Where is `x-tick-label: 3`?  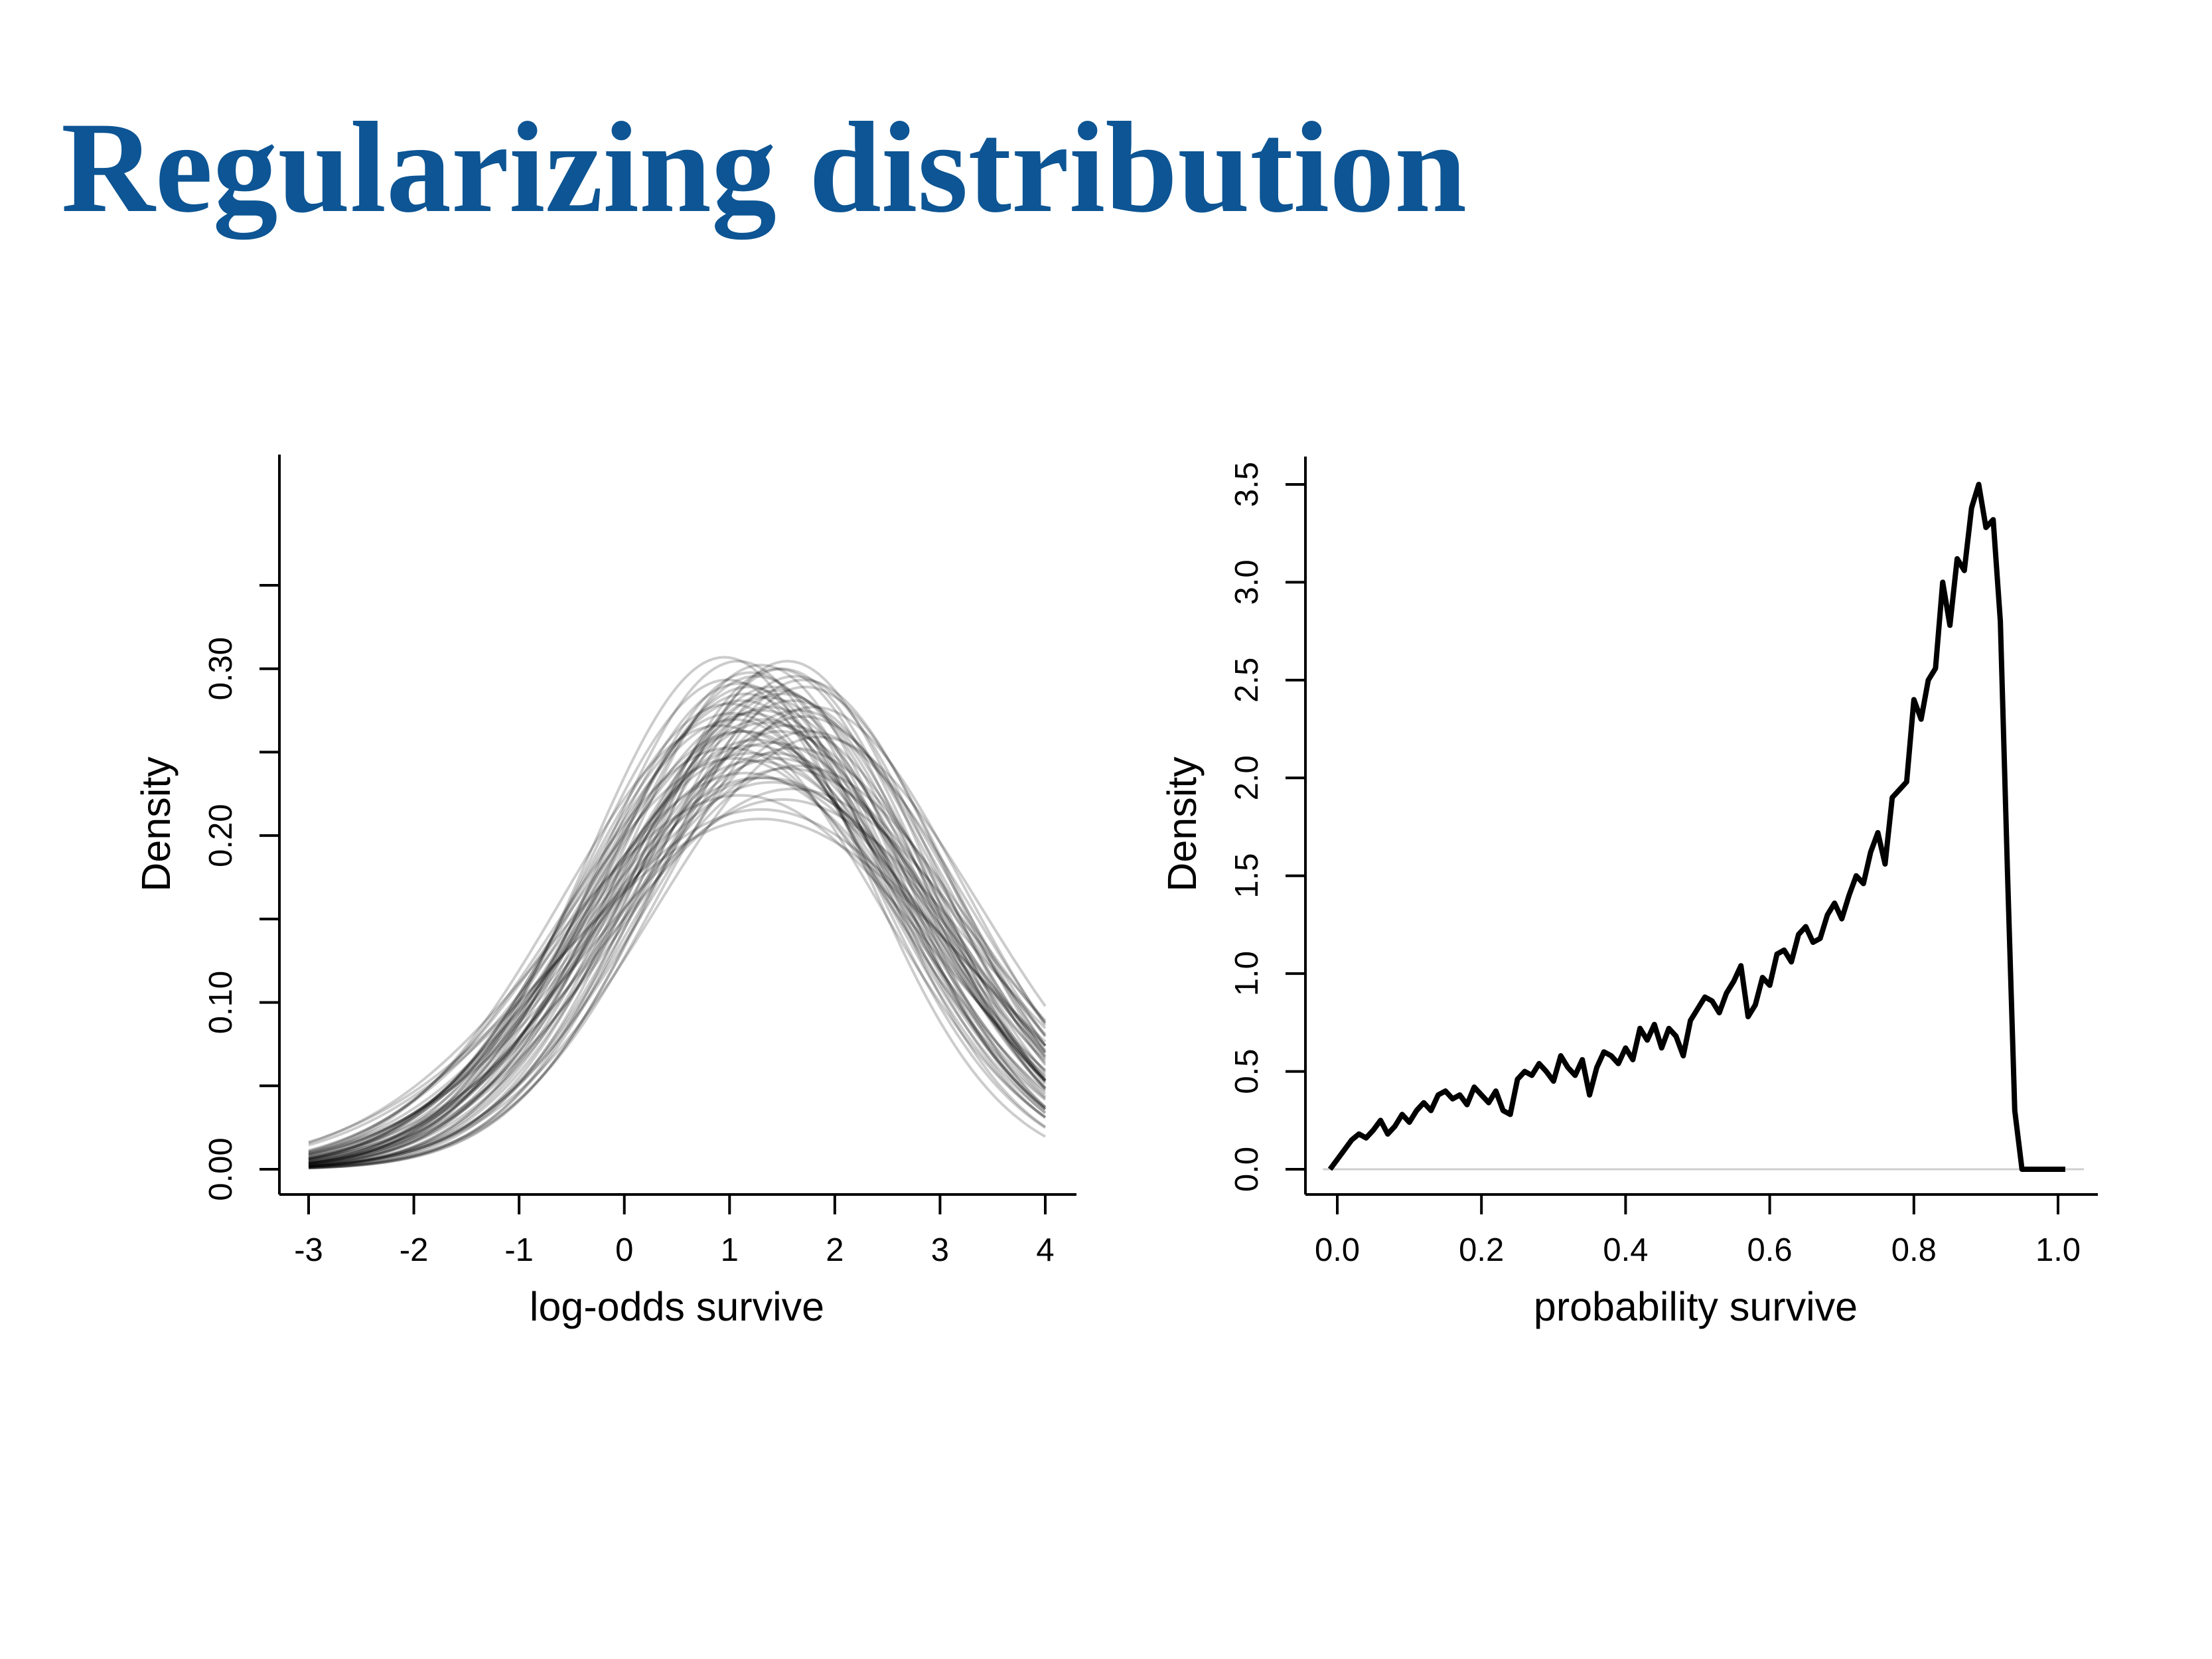 x-tick-label: 3 is located at coordinates (940, 1250).